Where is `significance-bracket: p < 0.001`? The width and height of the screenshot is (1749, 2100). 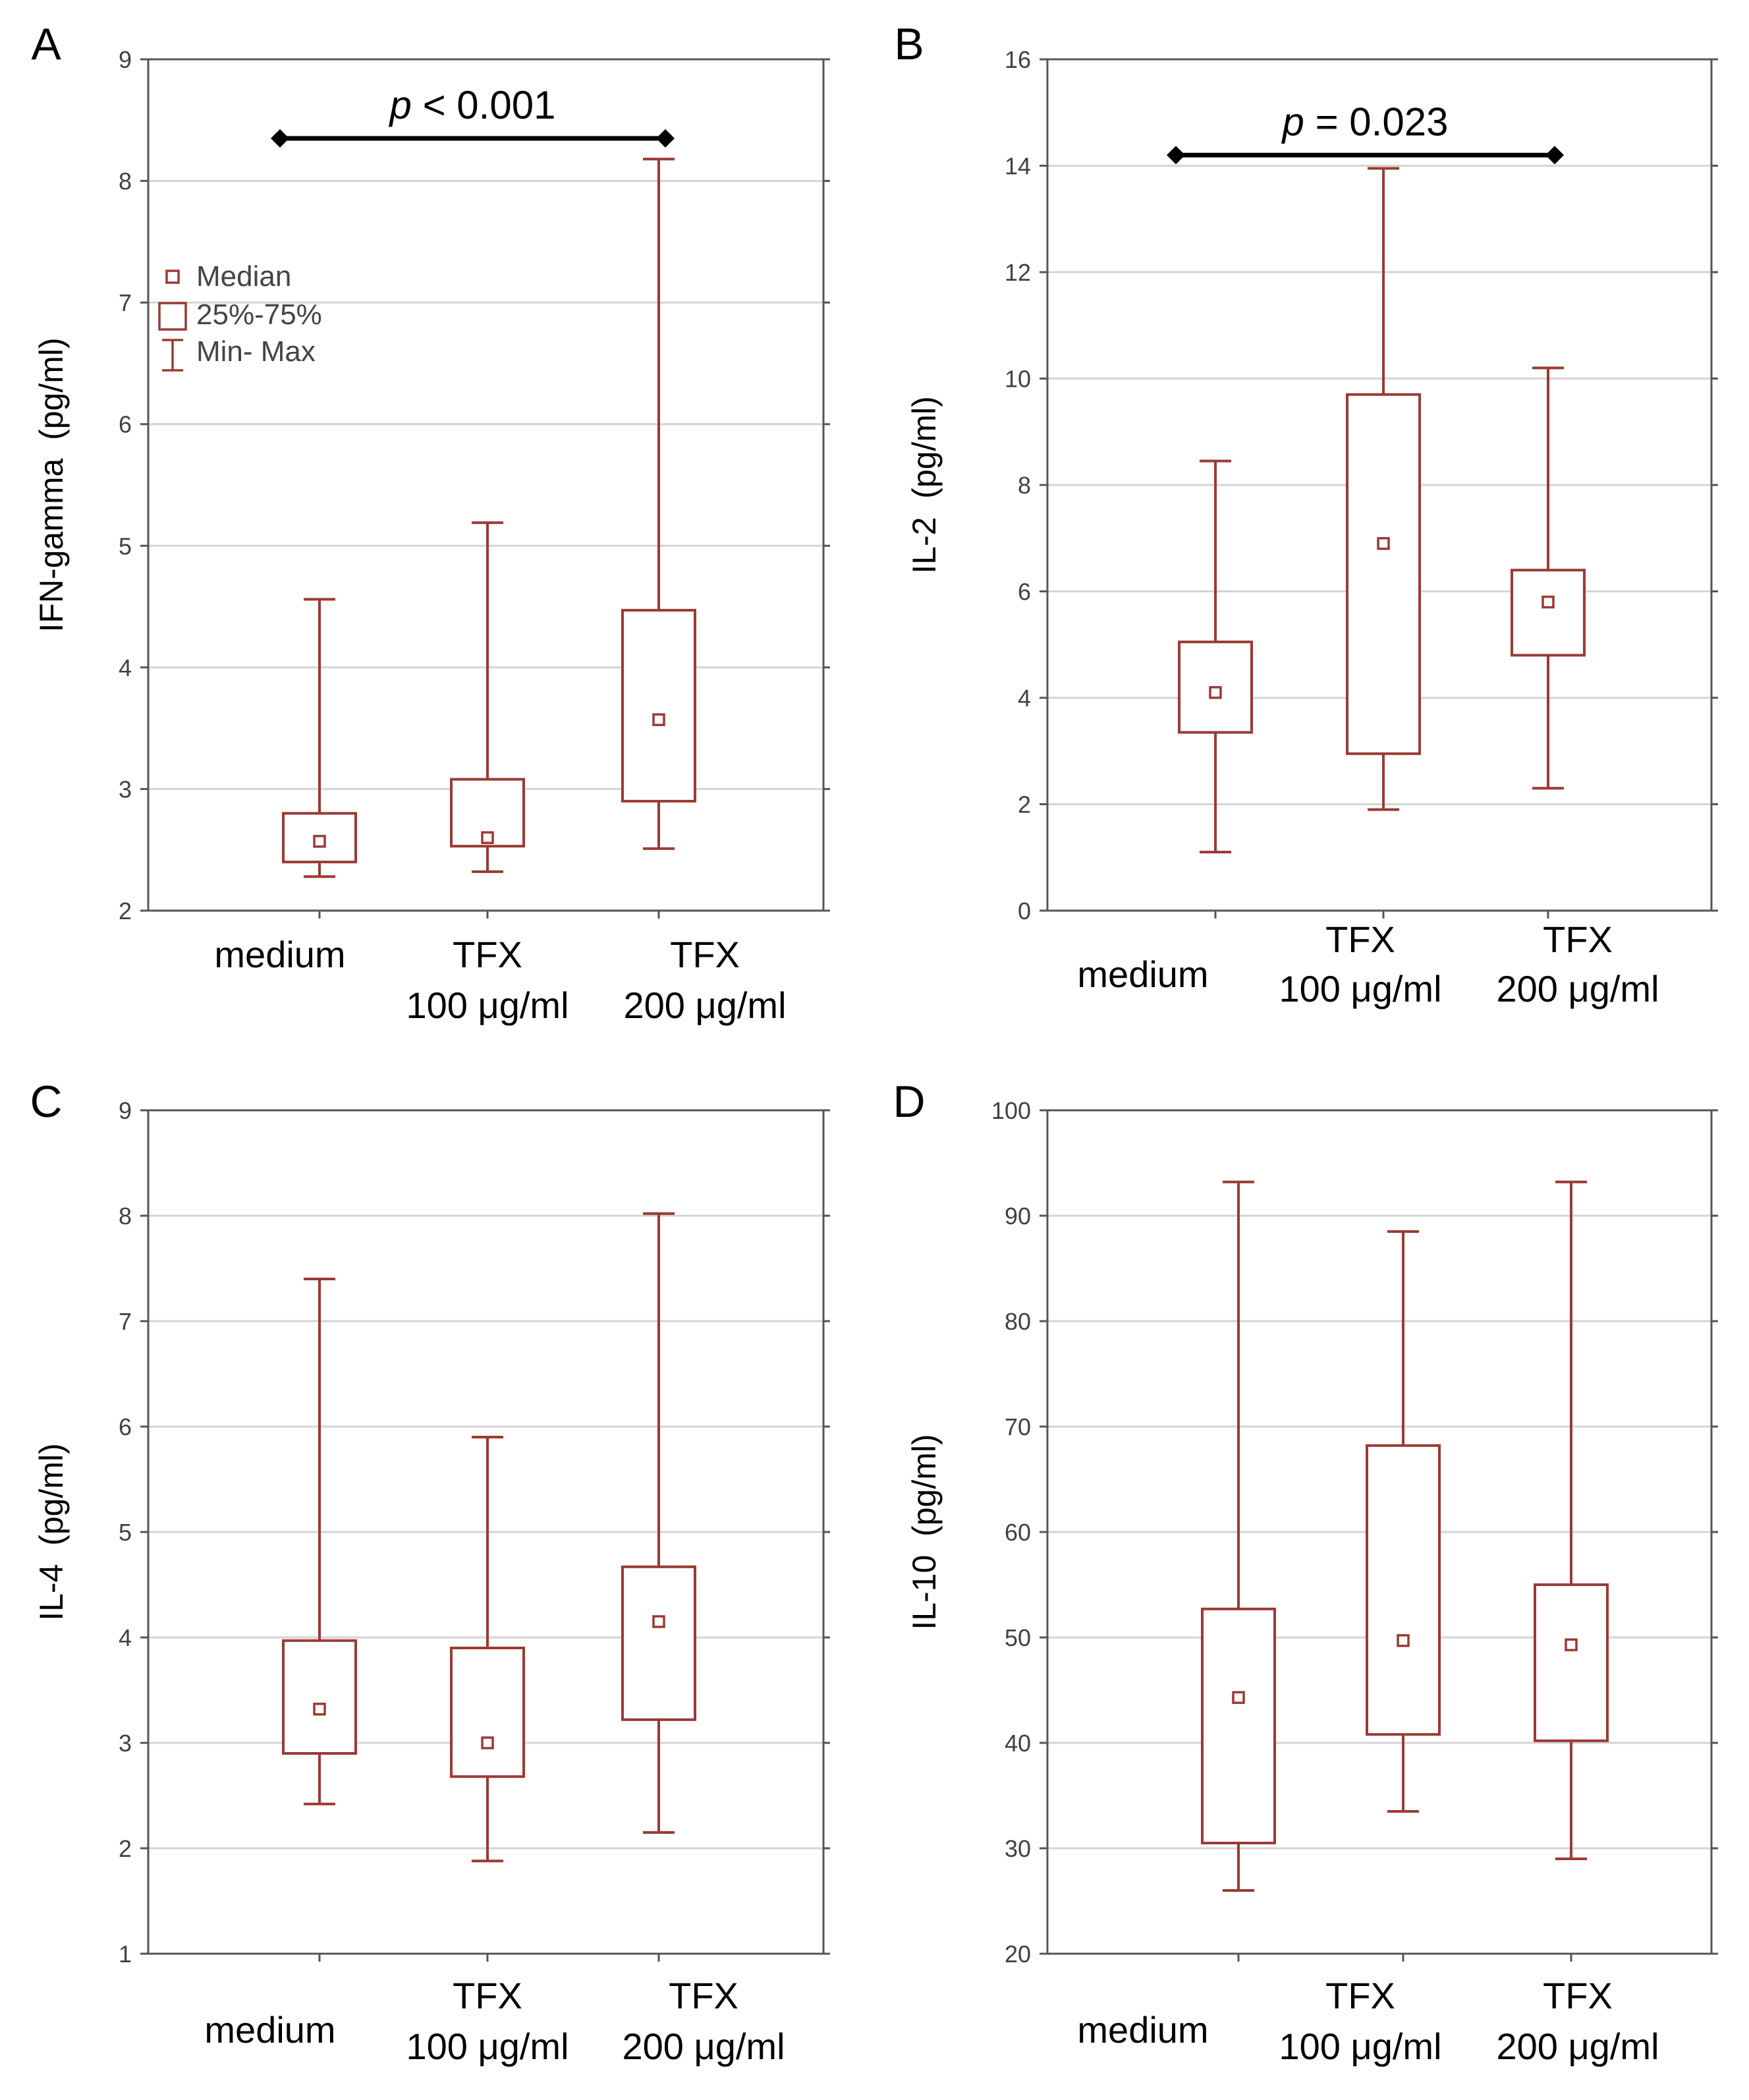
significance-bracket: p < 0.001 is located at coordinates (473, 115).